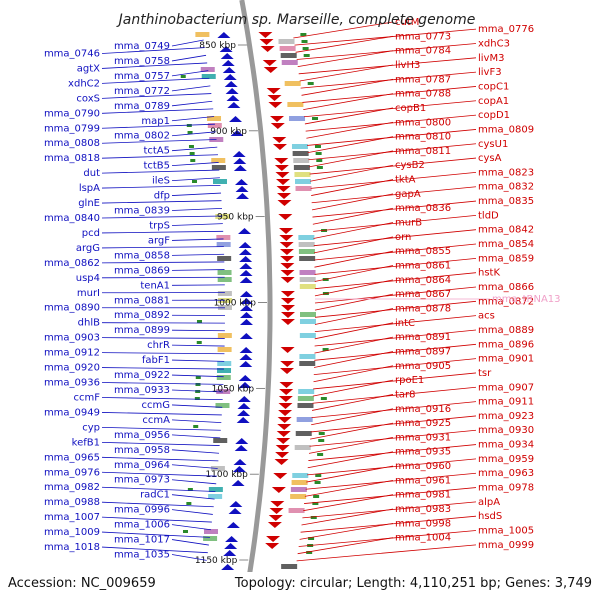 Image resolution: width=600 pixels, height=600 pixels. Describe the element at coordinates (408, 223) in the screenshot. I see `gene-label-right: murB` at that location.